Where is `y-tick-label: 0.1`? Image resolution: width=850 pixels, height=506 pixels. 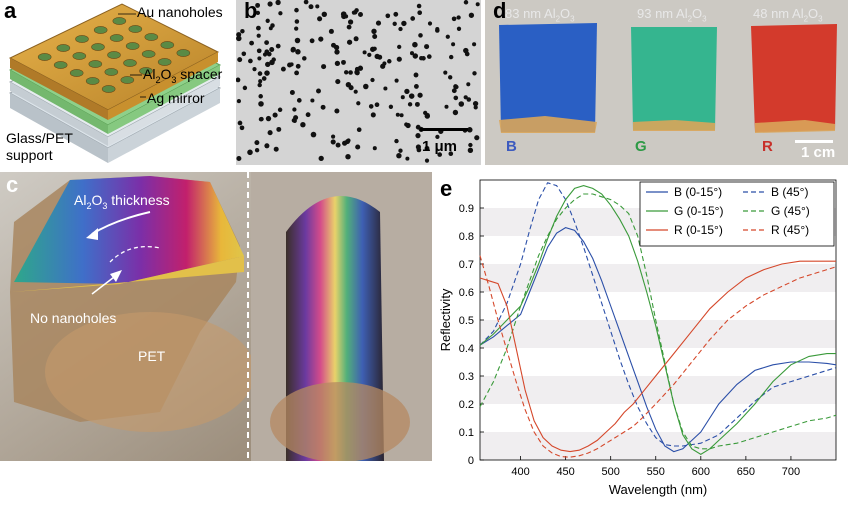
y-tick-label: 0.1 is located at coordinates (466, 433).